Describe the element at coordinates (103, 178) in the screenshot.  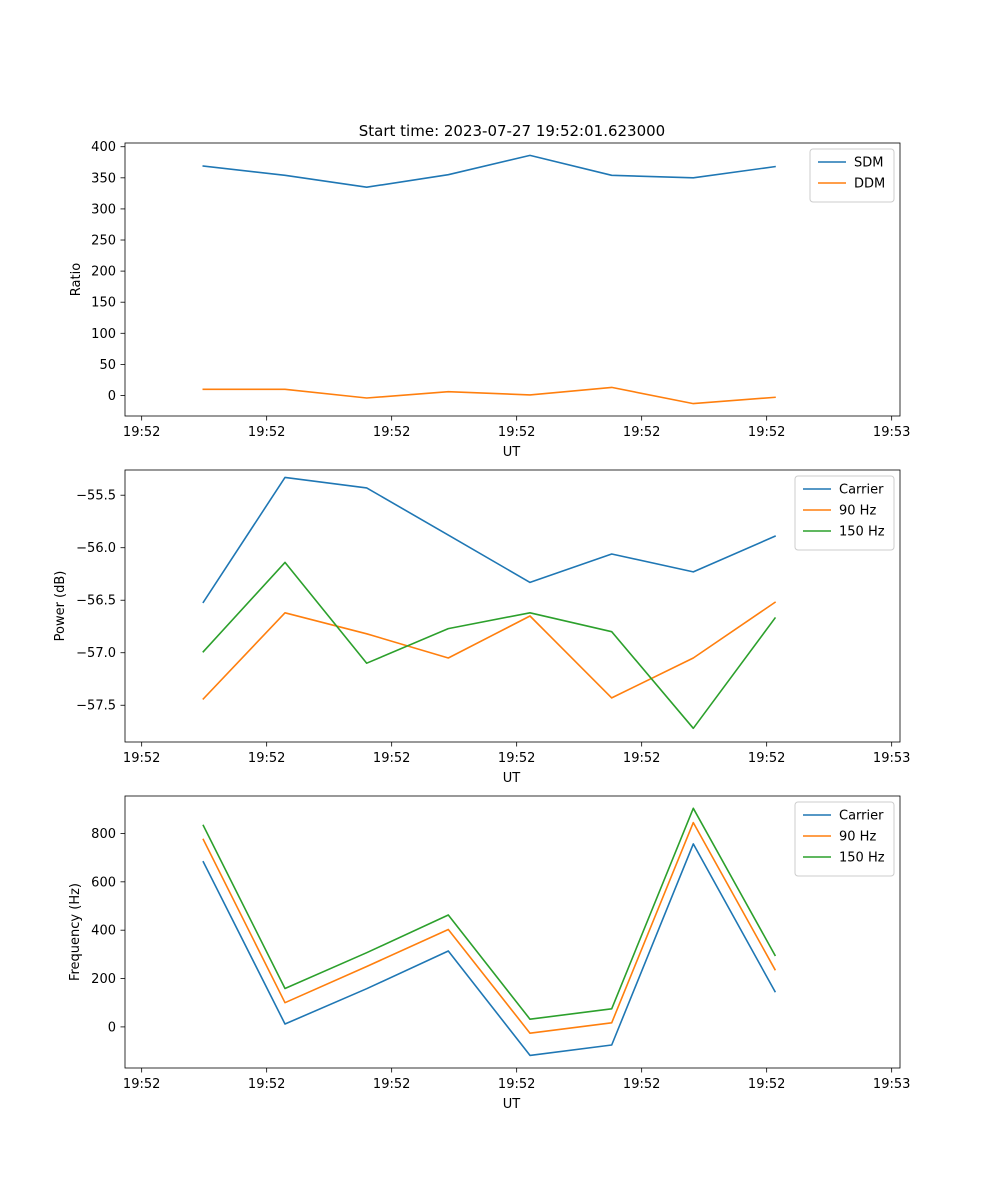
I see `y-tick-label: 350` at that location.